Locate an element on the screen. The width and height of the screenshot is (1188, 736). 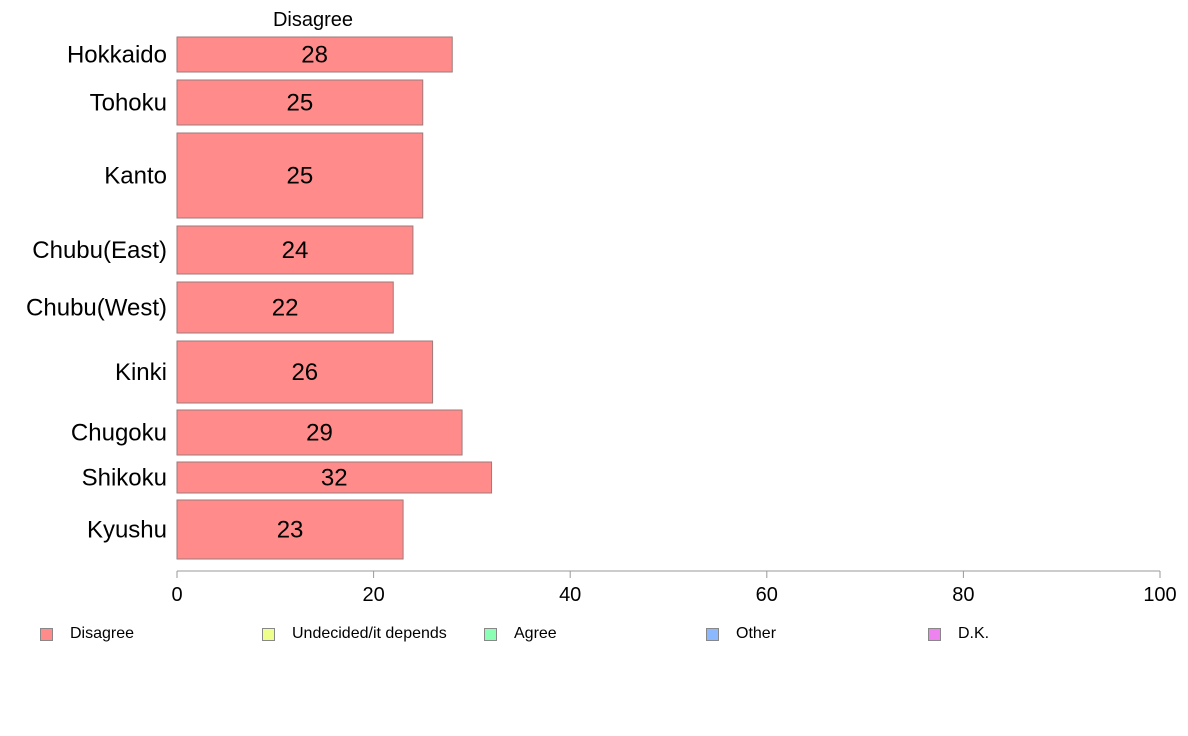
bar-hokkaido is located at coordinates (314, 54).